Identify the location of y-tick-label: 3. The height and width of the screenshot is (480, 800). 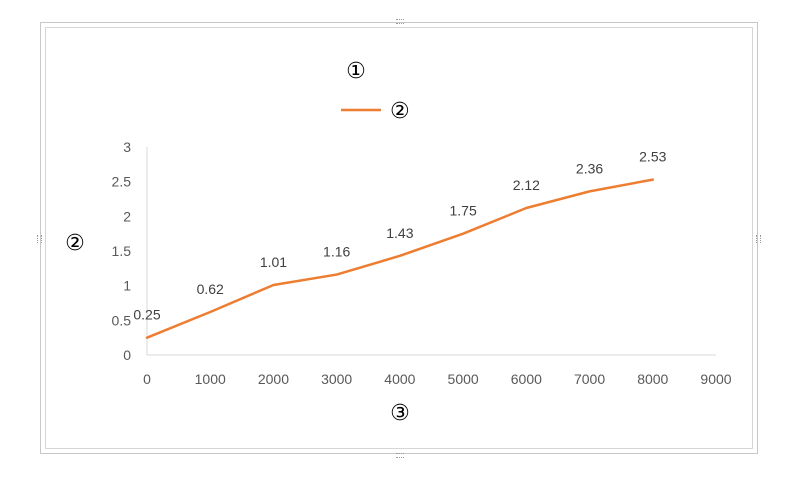
(127, 147).